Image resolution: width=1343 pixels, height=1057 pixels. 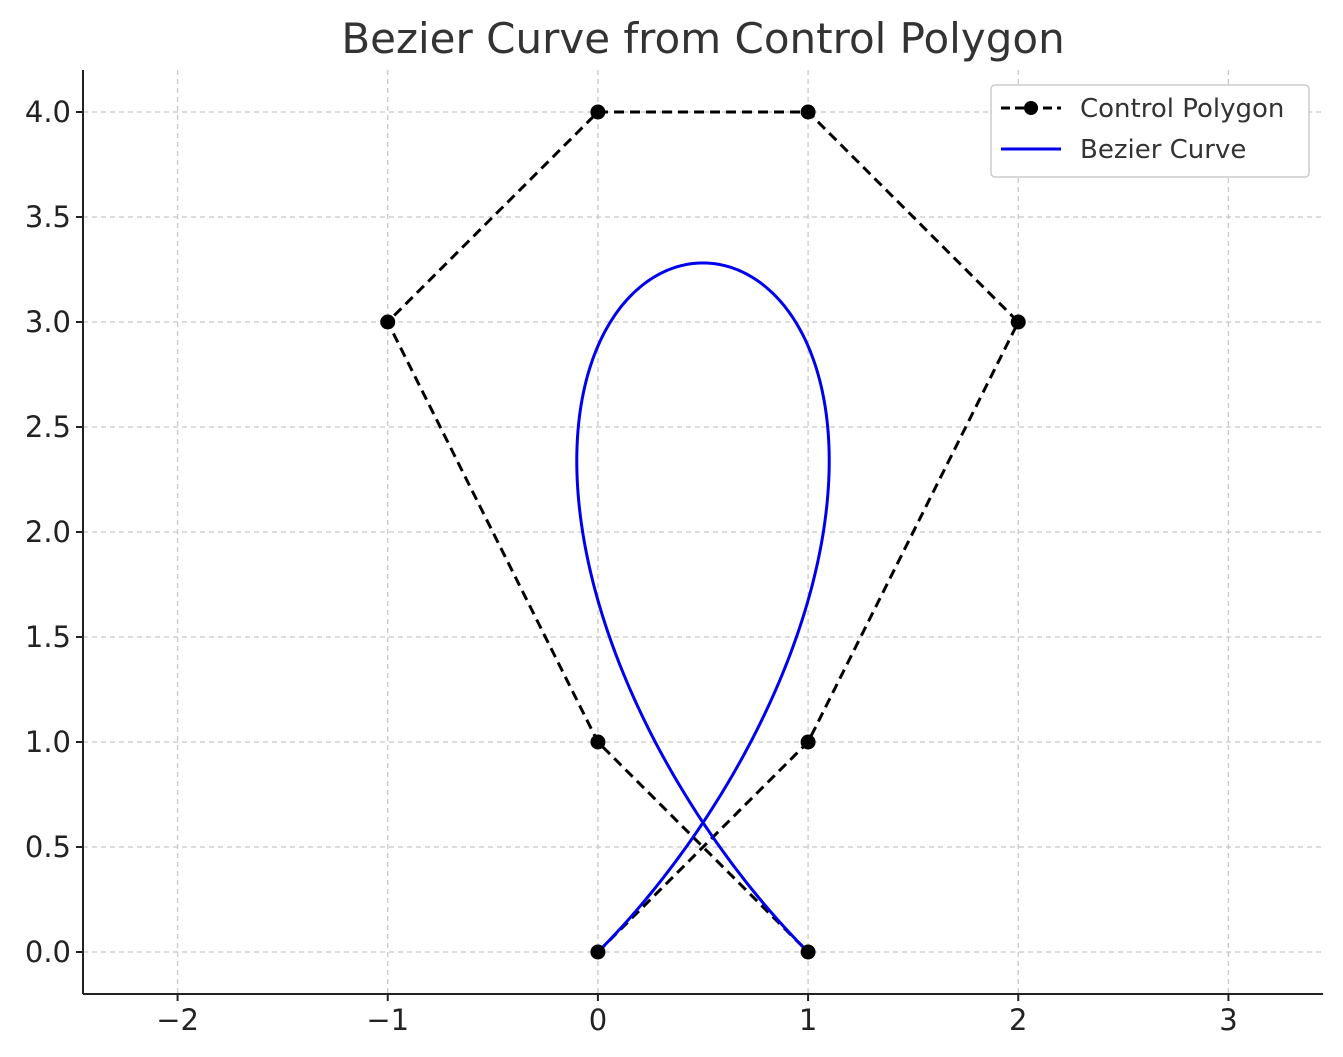 I want to click on legend: Control Polygon Bezier Curve, so click(x=1150, y=131).